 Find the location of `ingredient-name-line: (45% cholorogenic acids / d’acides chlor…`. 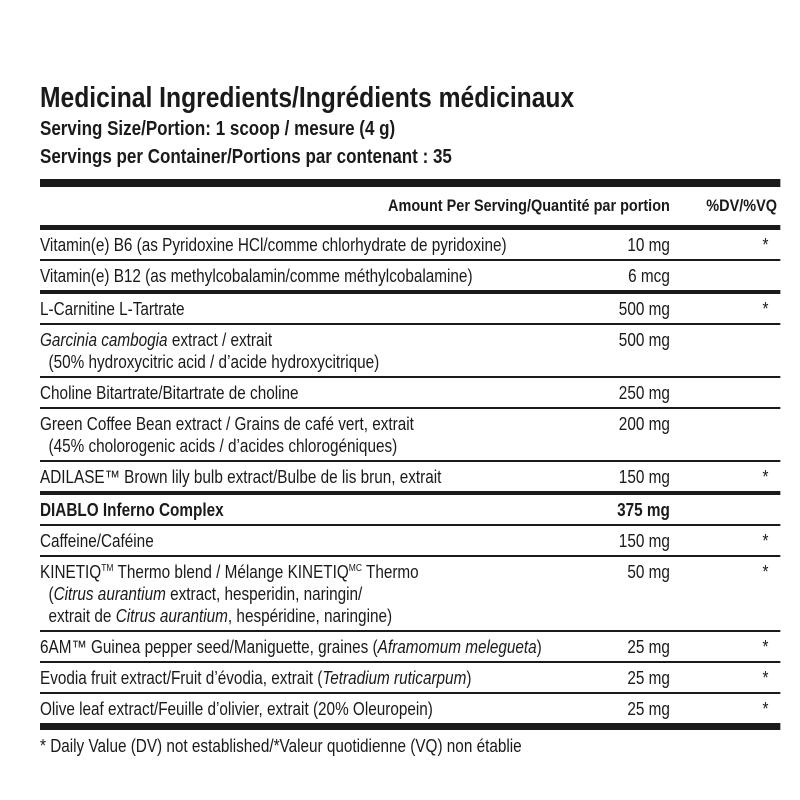

ingredient-name-line: (45% cholorogenic acids / d’acides chlor… is located at coordinates (312, 446).